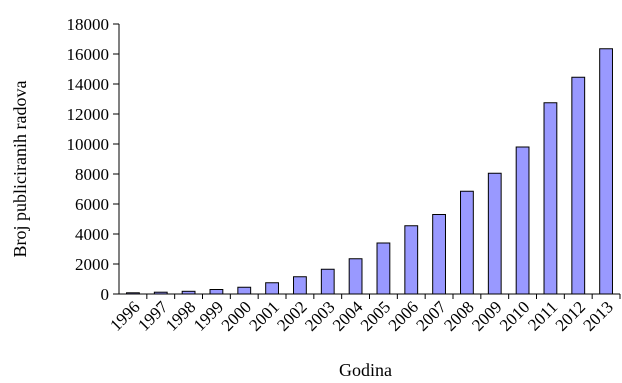 This screenshot has width=622, height=383. I want to click on y-tick-label: 6000, so click(92, 204).